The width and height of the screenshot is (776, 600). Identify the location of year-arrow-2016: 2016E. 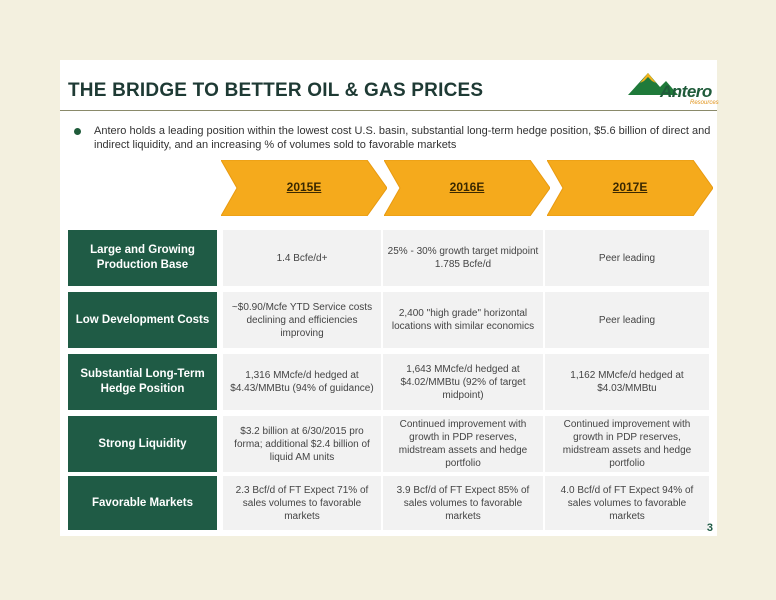
(467, 188).